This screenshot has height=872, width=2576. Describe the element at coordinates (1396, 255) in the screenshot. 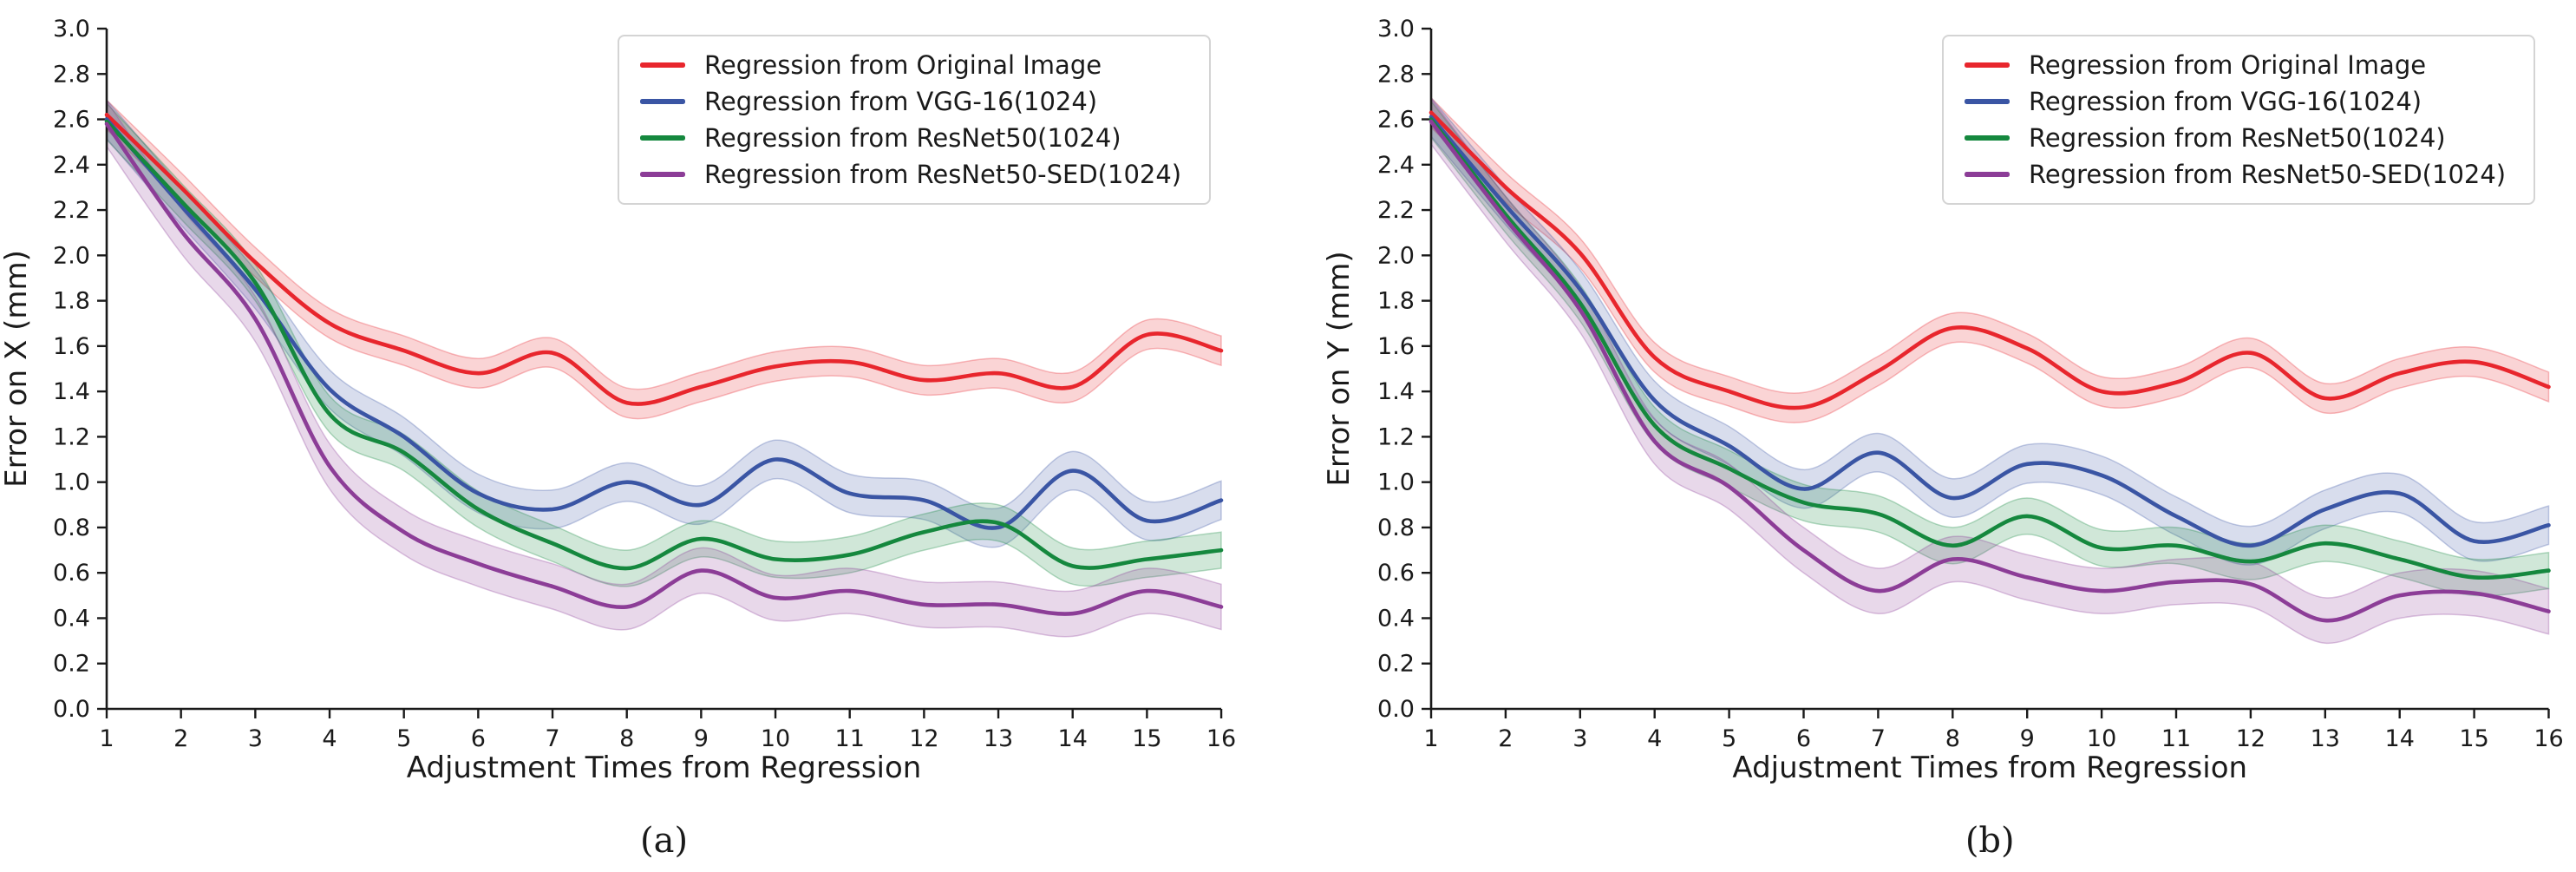

I see `y-tick-label: 2.0` at that location.